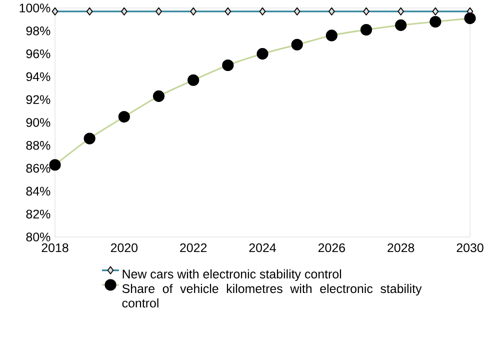 The image size is (490, 342). Describe the element at coordinates (38, 191) in the screenshot. I see `y-tick-label: 84%` at that location.